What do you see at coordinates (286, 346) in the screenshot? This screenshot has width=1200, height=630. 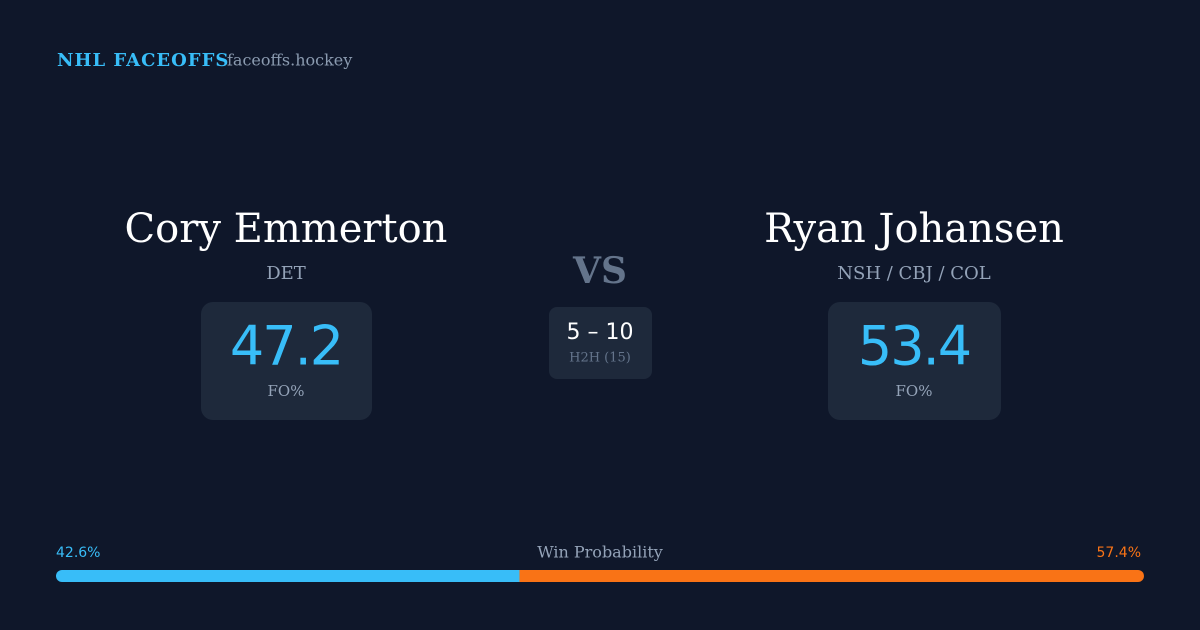 I see `fo-value: 47.2` at bounding box center [286, 346].